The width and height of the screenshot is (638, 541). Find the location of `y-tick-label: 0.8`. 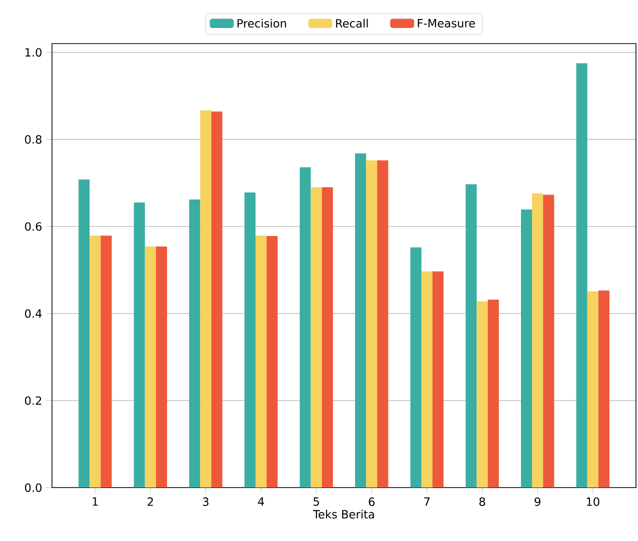

y-tick-label: 0.8 is located at coordinates (33, 139).